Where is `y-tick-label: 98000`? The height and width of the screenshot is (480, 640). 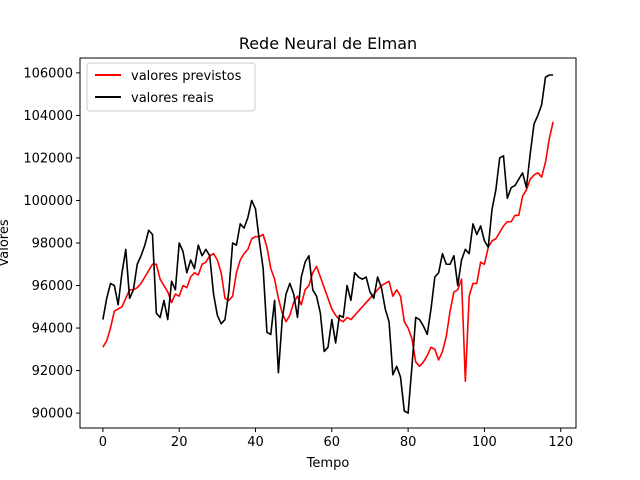 y-tick-label: 98000 is located at coordinates (52, 244).